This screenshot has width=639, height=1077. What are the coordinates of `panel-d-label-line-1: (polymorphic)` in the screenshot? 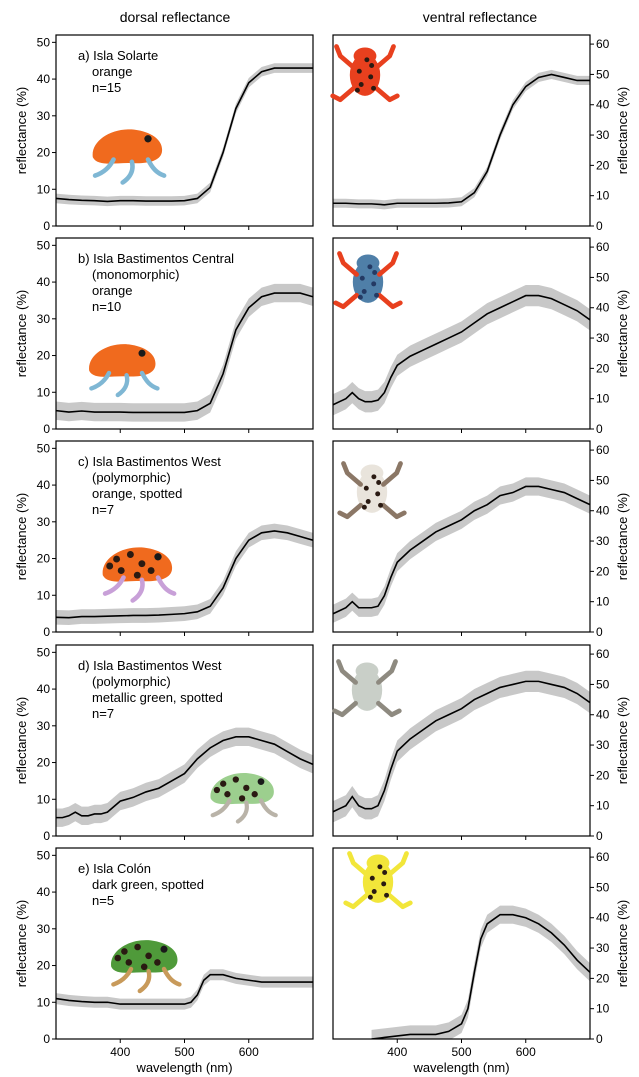 It's located at (131, 681).